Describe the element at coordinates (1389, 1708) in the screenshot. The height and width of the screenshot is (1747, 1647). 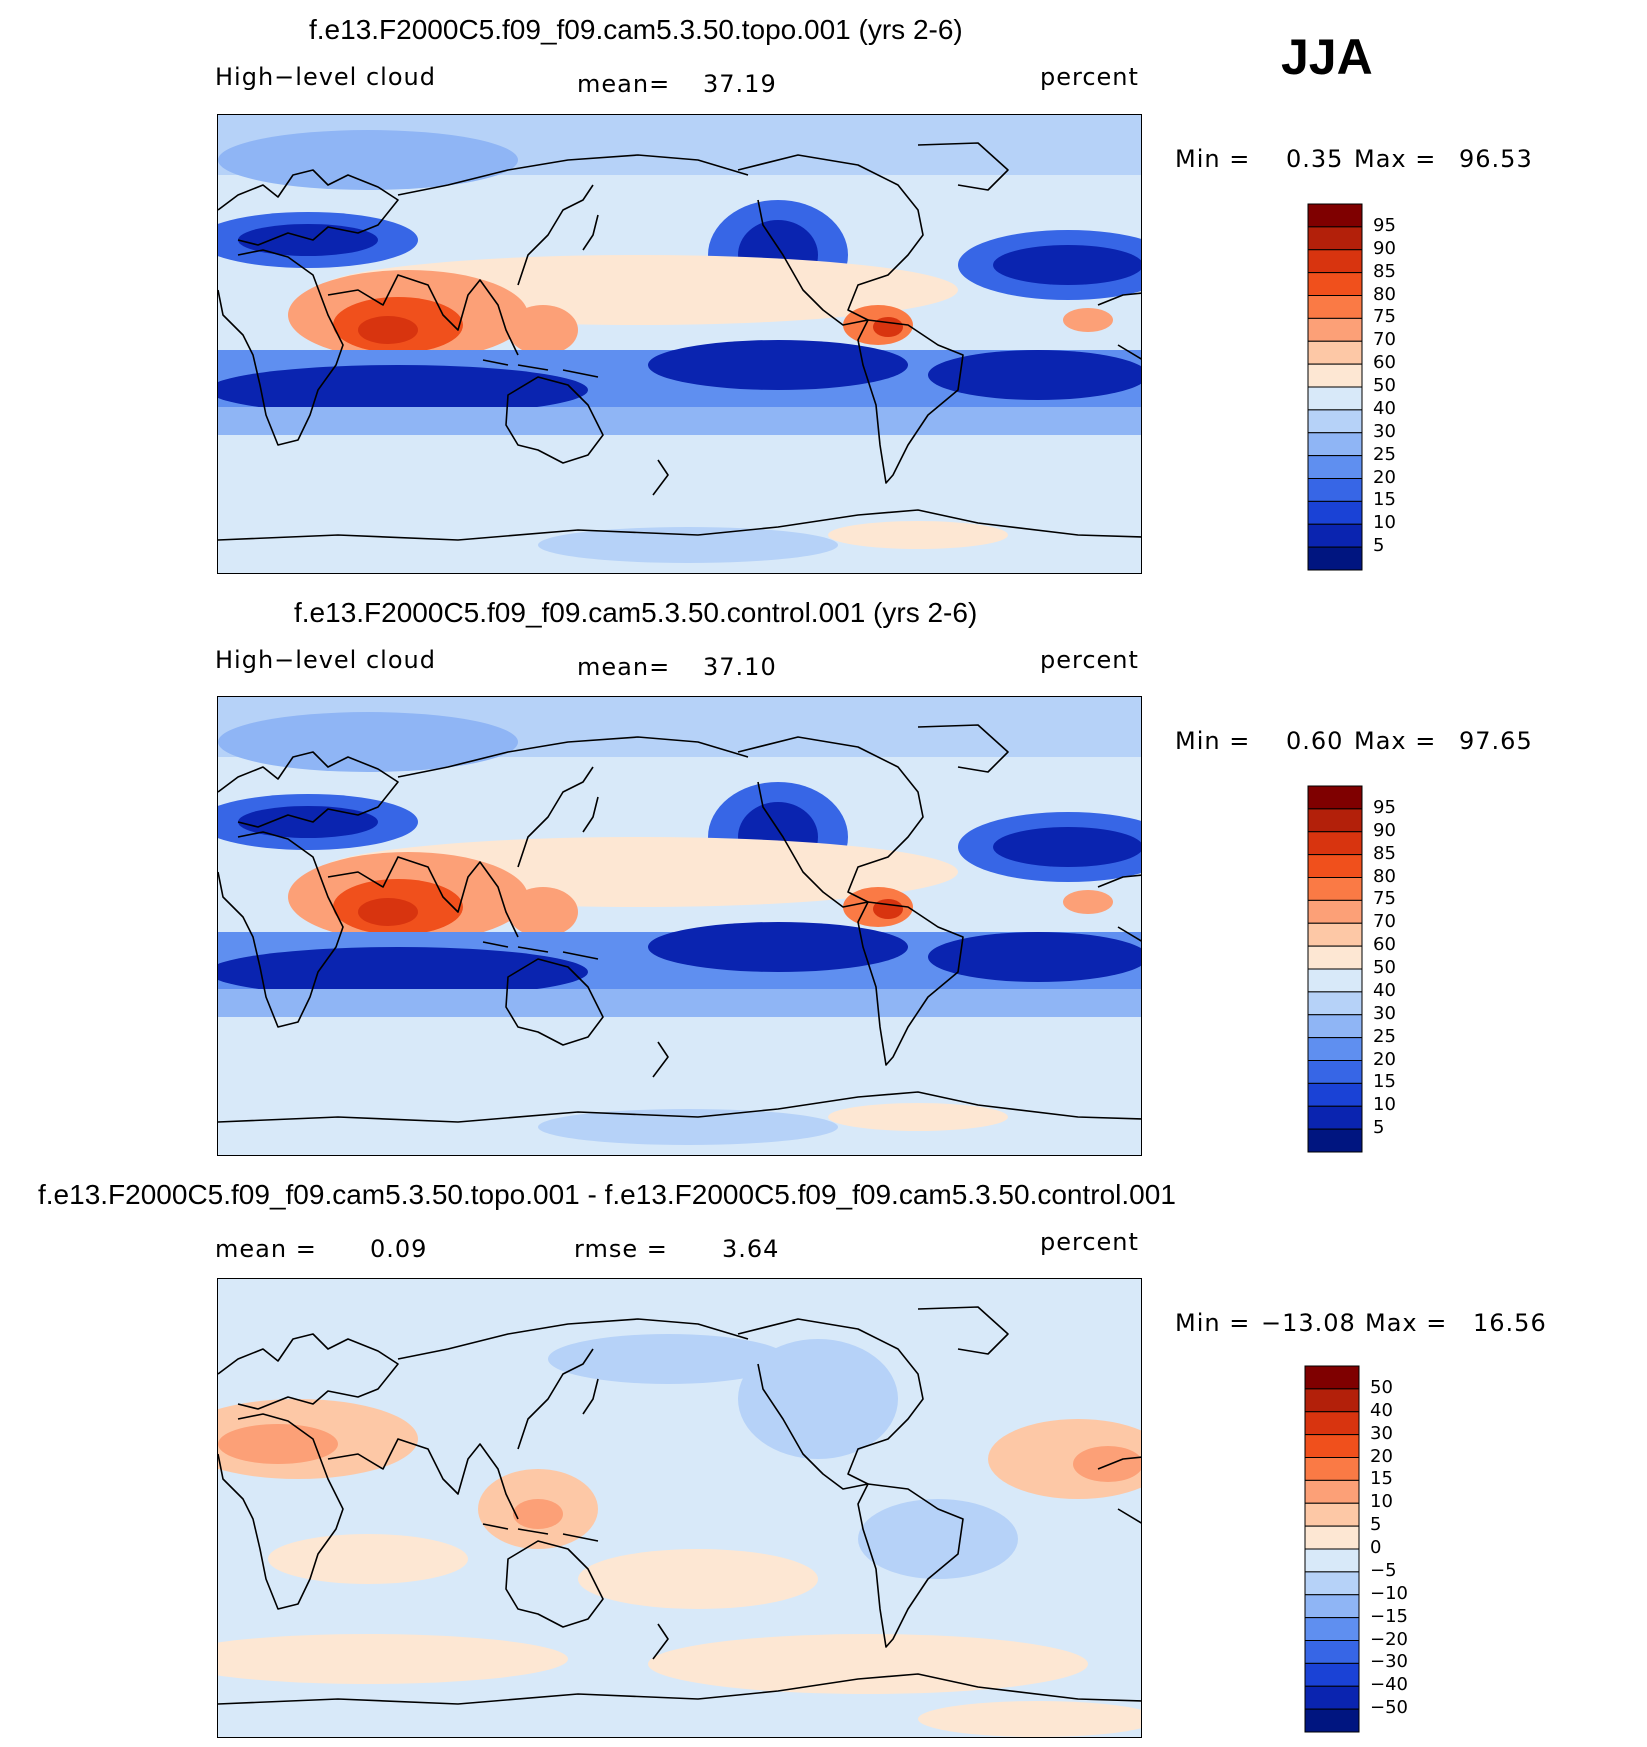
I see `colorbar-level-label: −50` at that location.